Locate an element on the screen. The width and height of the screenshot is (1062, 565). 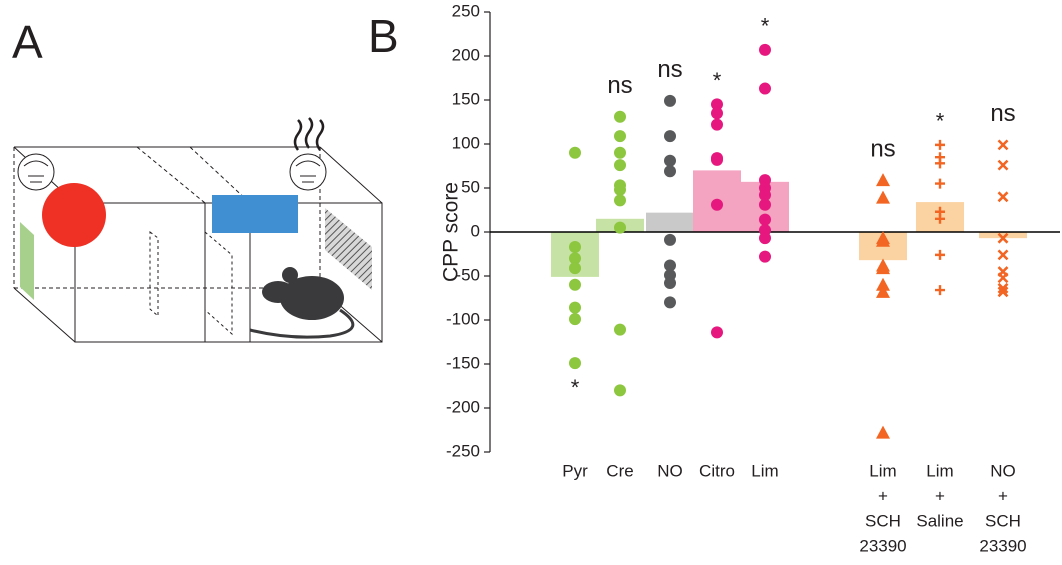
panel-label: B is located at coordinates (383, 36).